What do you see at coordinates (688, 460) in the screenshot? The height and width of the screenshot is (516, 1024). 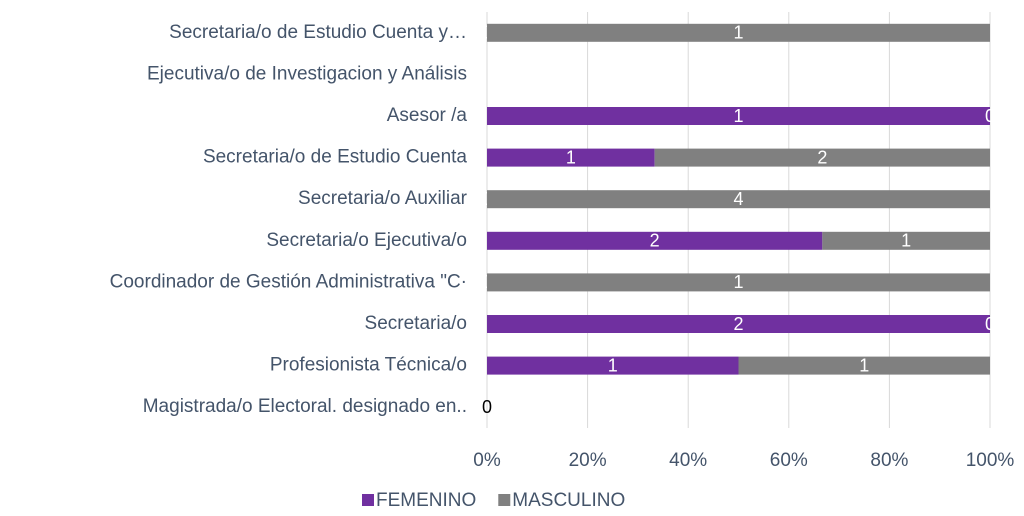 I see `x-tick-label: 40%` at bounding box center [688, 460].